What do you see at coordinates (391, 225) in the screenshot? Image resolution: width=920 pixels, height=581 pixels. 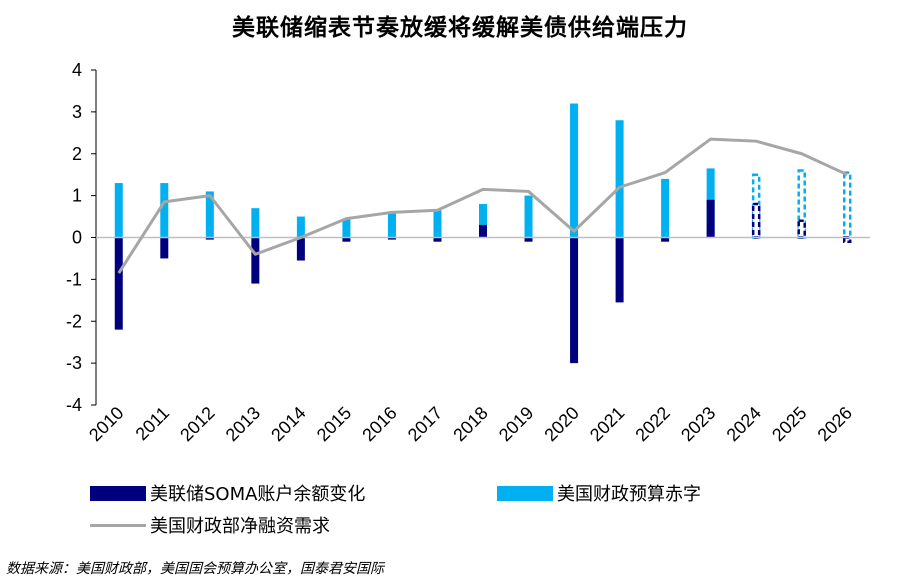 I see `bar-deficit-2016` at bounding box center [391, 225].